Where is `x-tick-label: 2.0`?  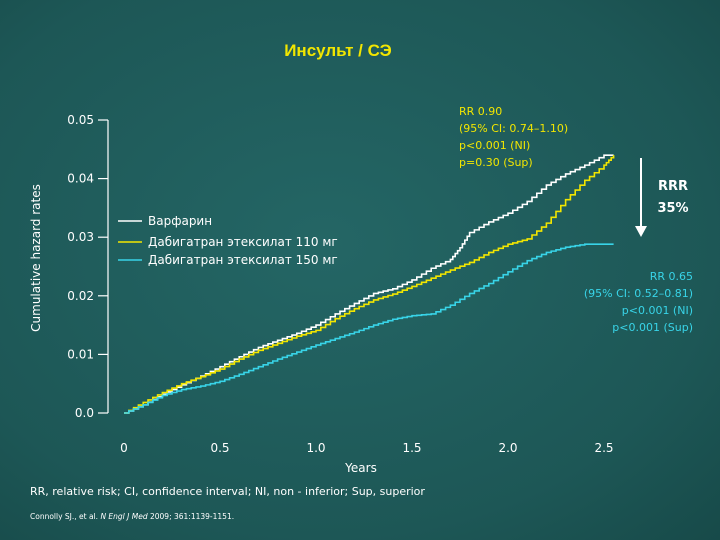 x-tick-label: 2.0 is located at coordinates (507, 448).